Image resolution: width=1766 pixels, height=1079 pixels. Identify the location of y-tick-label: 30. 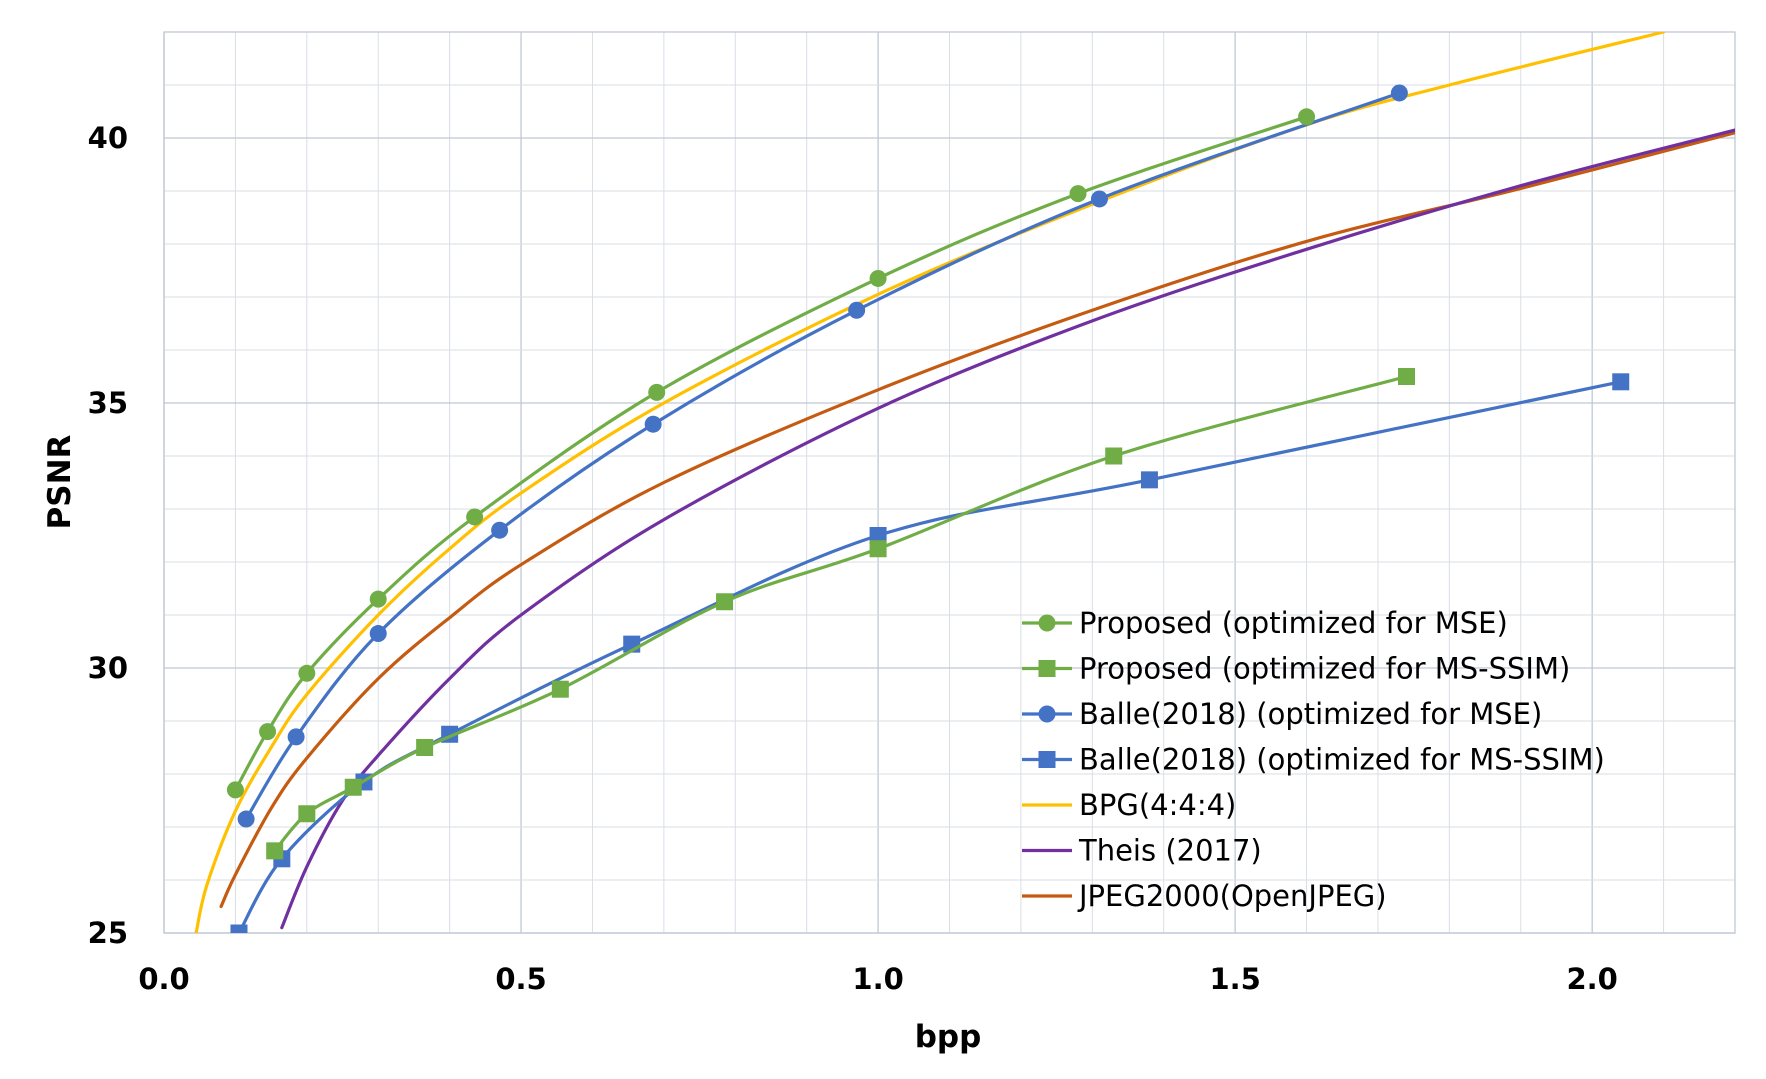
(108, 668).